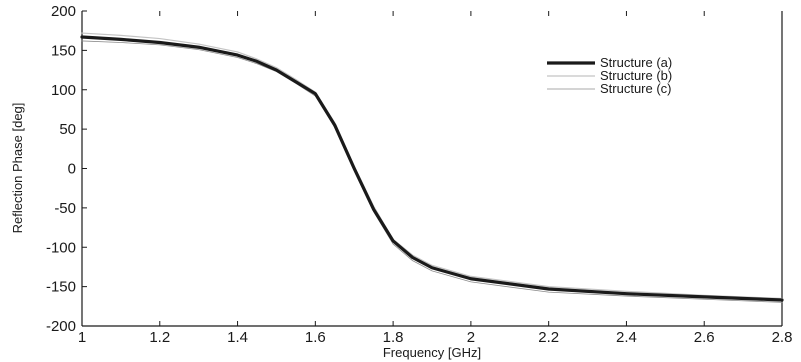 This screenshot has height=362, width=801. I want to click on x-tick-label: 1.8, so click(393, 337).